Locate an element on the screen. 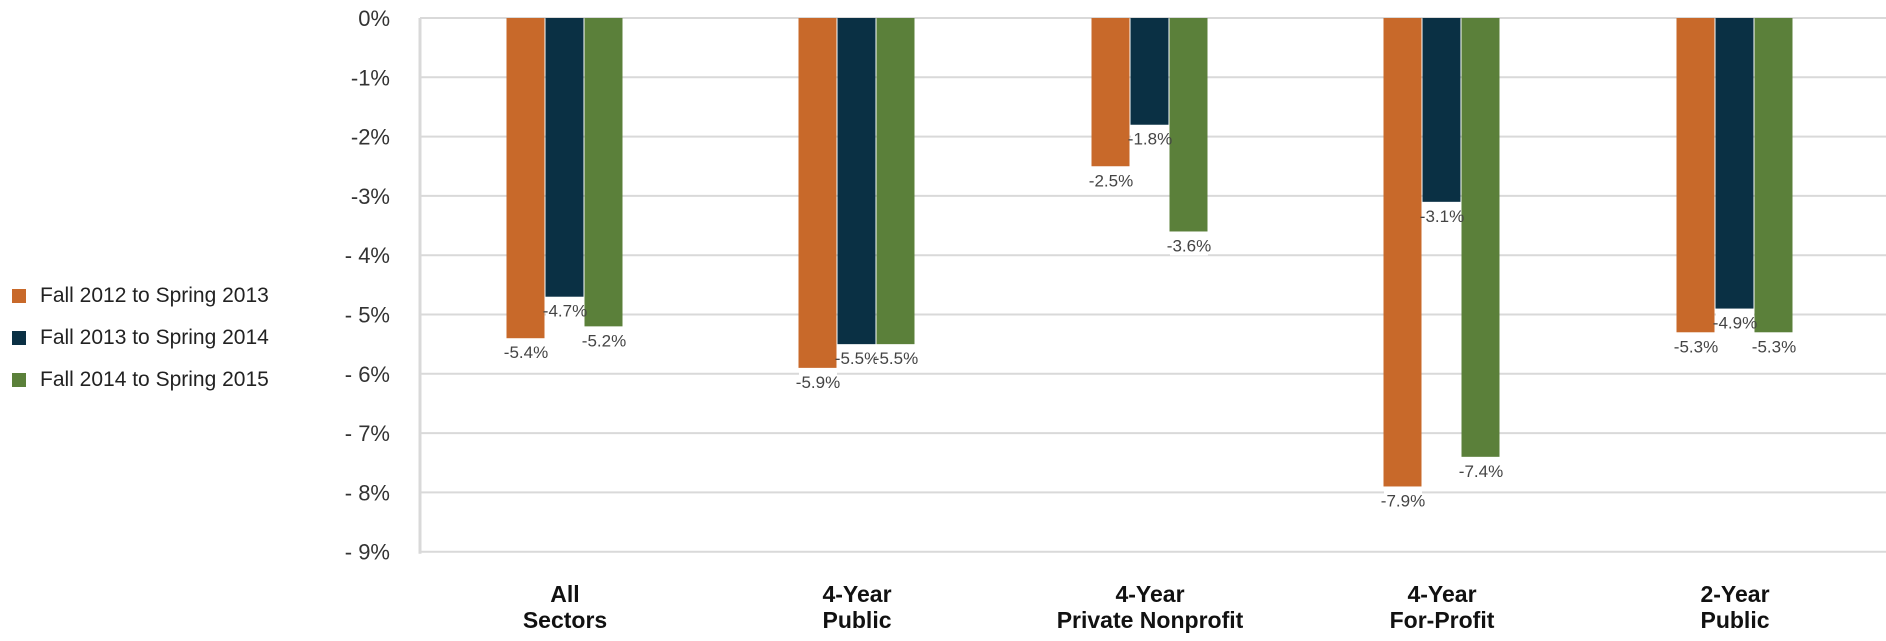 This screenshot has height=641, width=1886. legend-label: Fall 2014 to Spring 2015 is located at coordinates (154, 379).